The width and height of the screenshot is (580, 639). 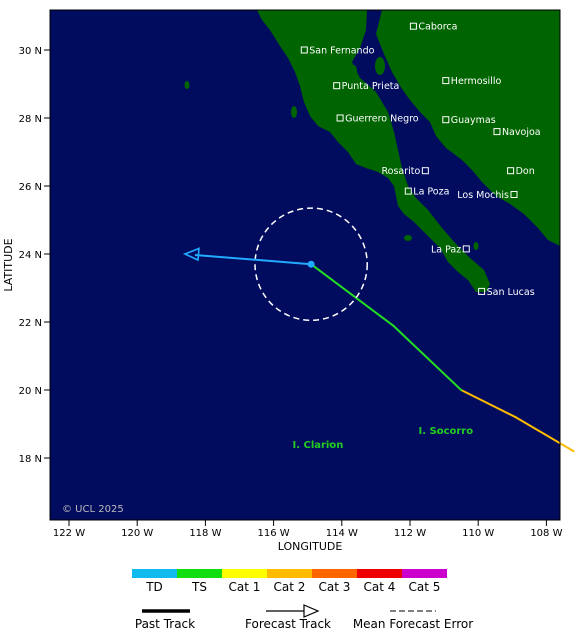 What do you see at coordinates (30, 119) in the screenshot?
I see `y-tick-label: 28 N` at bounding box center [30, 119].